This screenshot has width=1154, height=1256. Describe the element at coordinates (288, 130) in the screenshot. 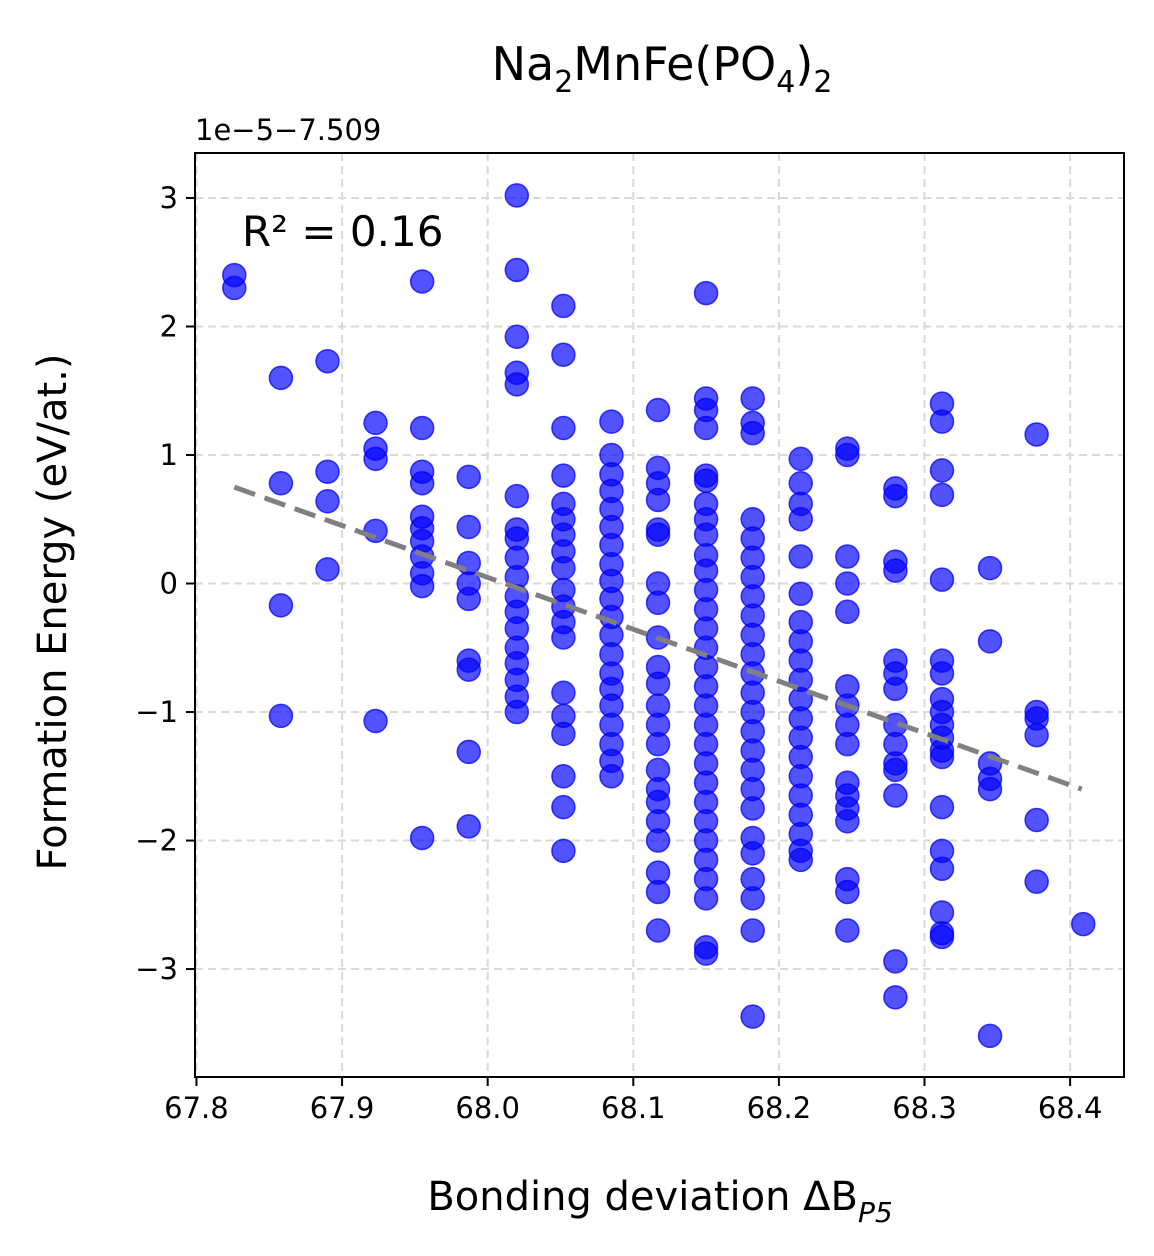

I see `axis-offset-text: 1e−5−7.509` at that location.